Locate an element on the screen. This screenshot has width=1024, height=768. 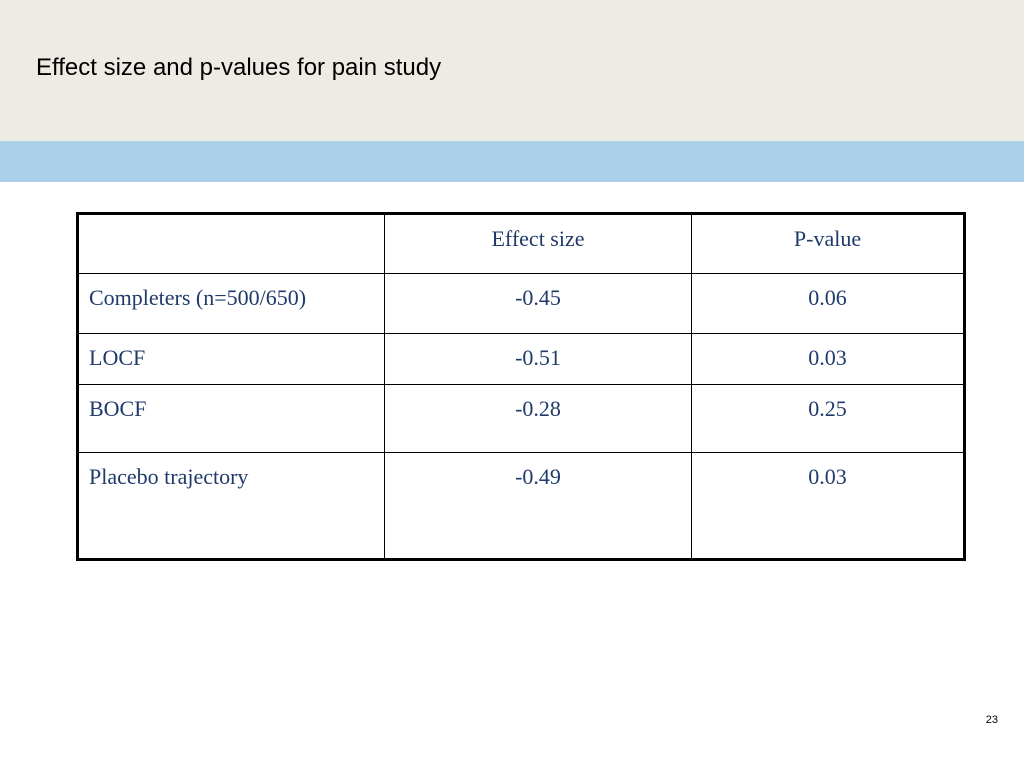
table-header-row: Effect size P-value is located at coordinates (521, 243).